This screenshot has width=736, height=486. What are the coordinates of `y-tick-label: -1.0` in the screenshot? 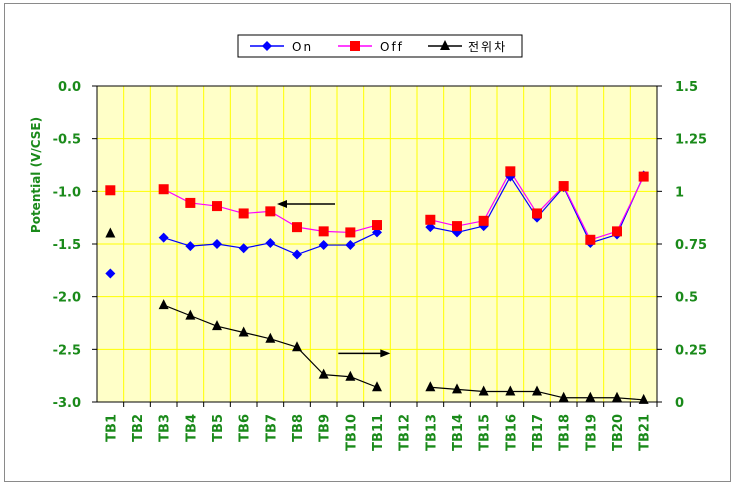 It's located at (67, 192).